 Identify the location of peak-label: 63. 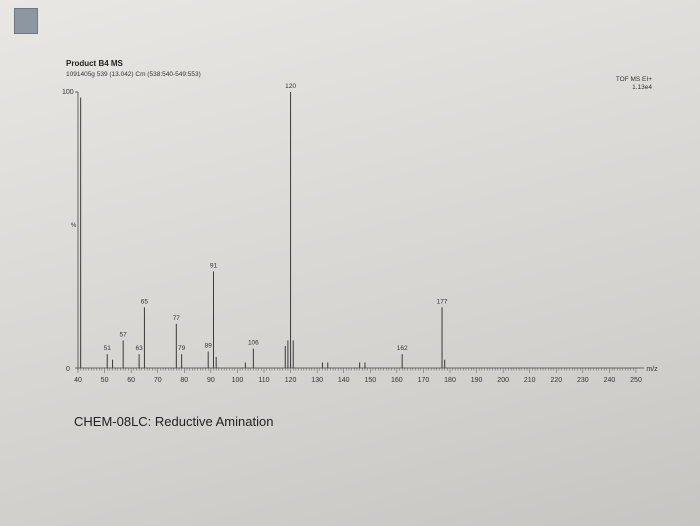
(139, 348).